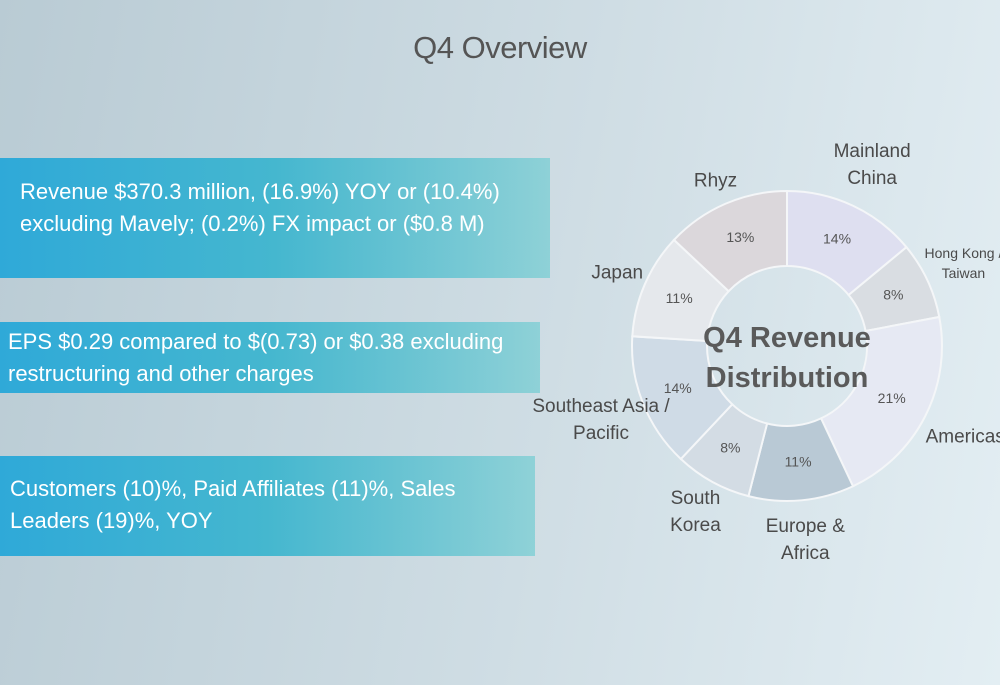 The image size is (1000, 685). What do you see at coordinates (872, 165) in the screenshot?
I see `category-label: Mainland China` at bounding box center [872, 165].